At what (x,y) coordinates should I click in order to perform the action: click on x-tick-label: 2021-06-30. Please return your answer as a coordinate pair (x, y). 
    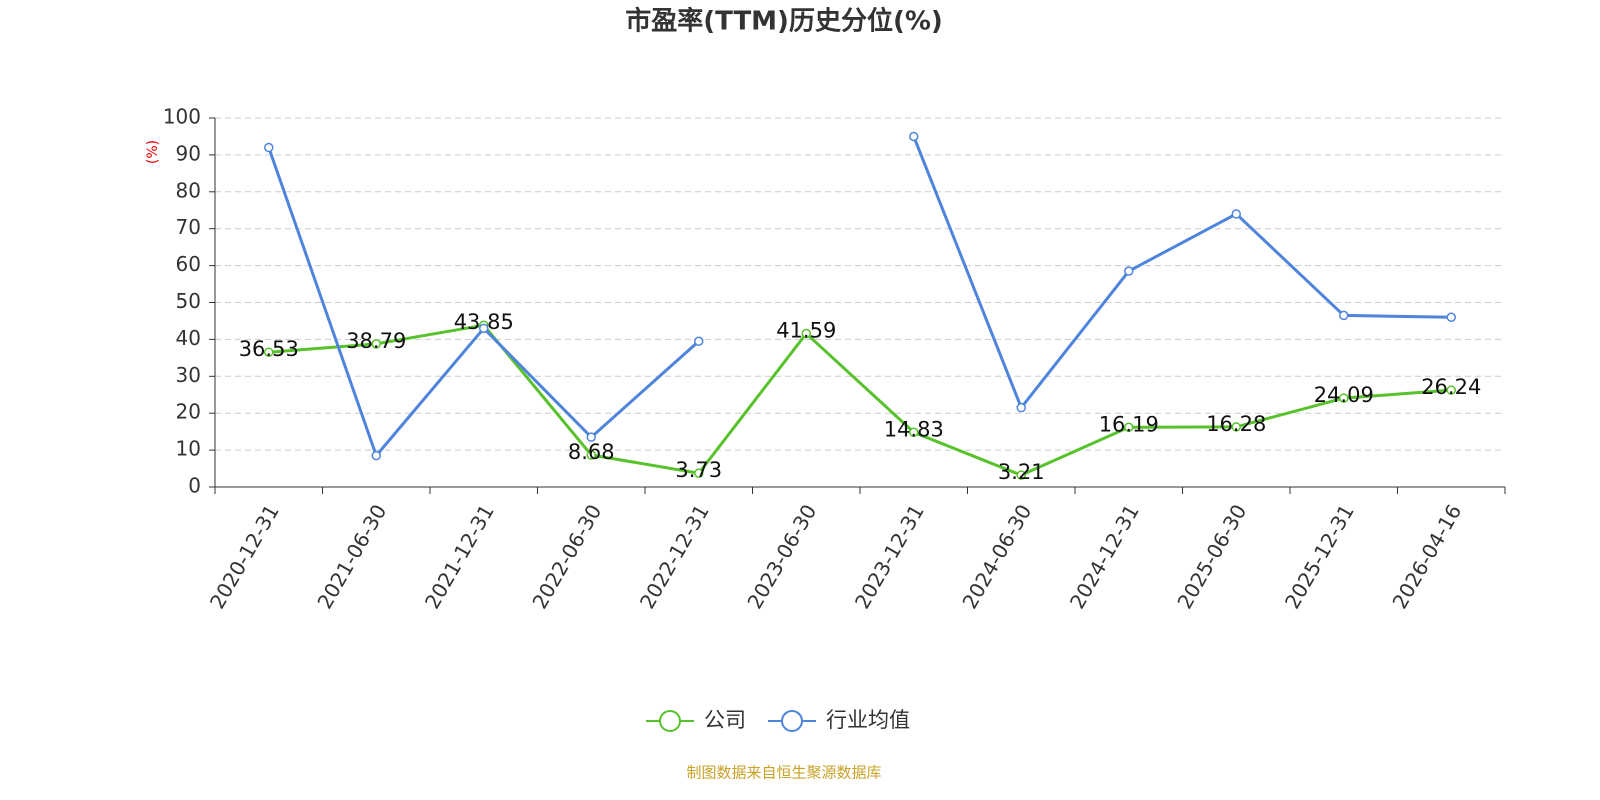
    Looking at the image, I should click on (351, 556).